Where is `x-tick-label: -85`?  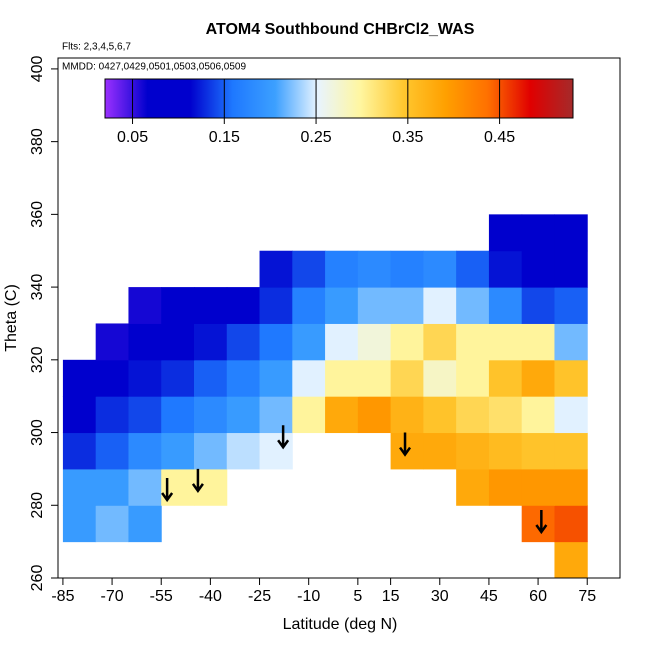 x-tick-label: -85 is located at coordinates (62, 596).